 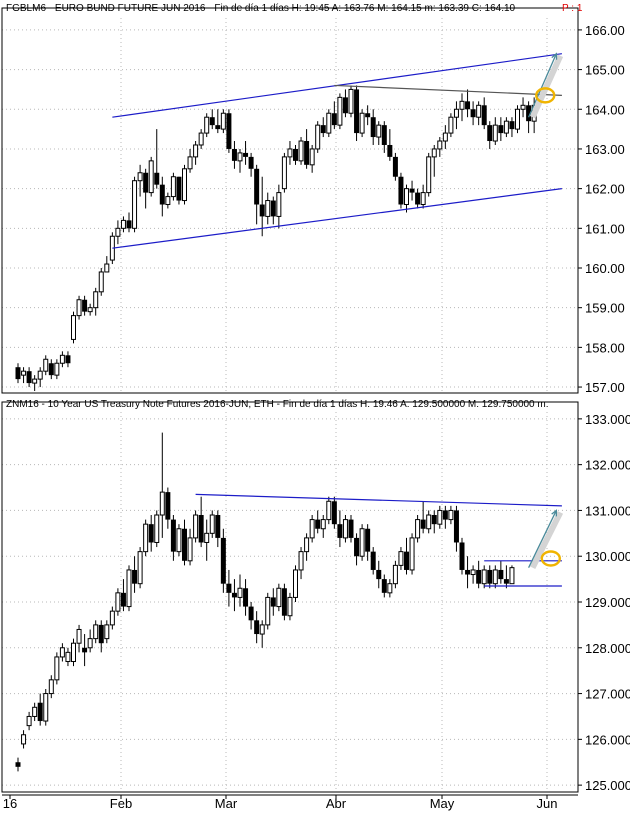 What do you see at coordinates (378, 500) in the screenshot?
I see `bottom-resistance-line` at bounding box center [378, 500].